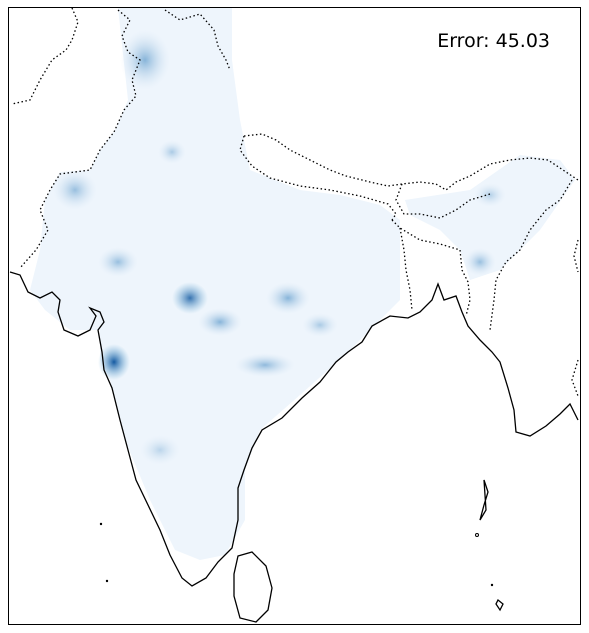 This screenshot has width=589, height=633. Describe the element at coordinates (253, 587) in the screenshot. I see `sri-lanka` at that location.